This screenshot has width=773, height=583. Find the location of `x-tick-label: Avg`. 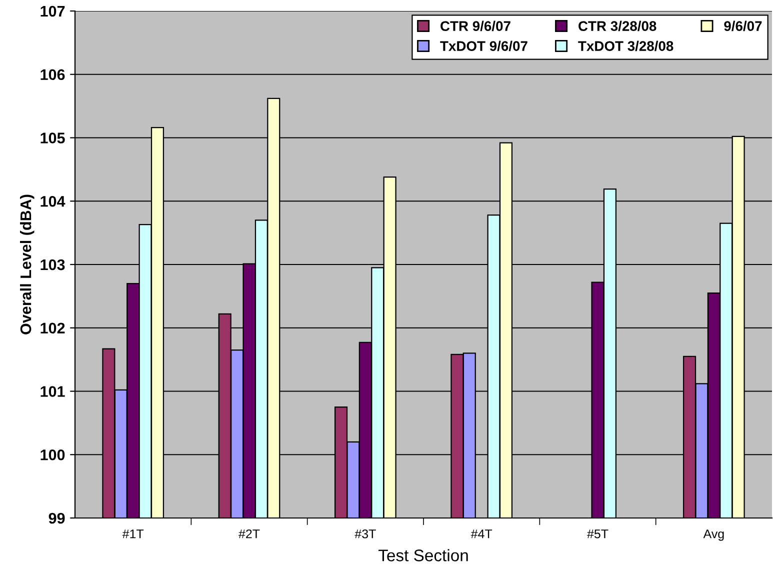

x-tick-label: Avg is located at coordinates (713, 535).